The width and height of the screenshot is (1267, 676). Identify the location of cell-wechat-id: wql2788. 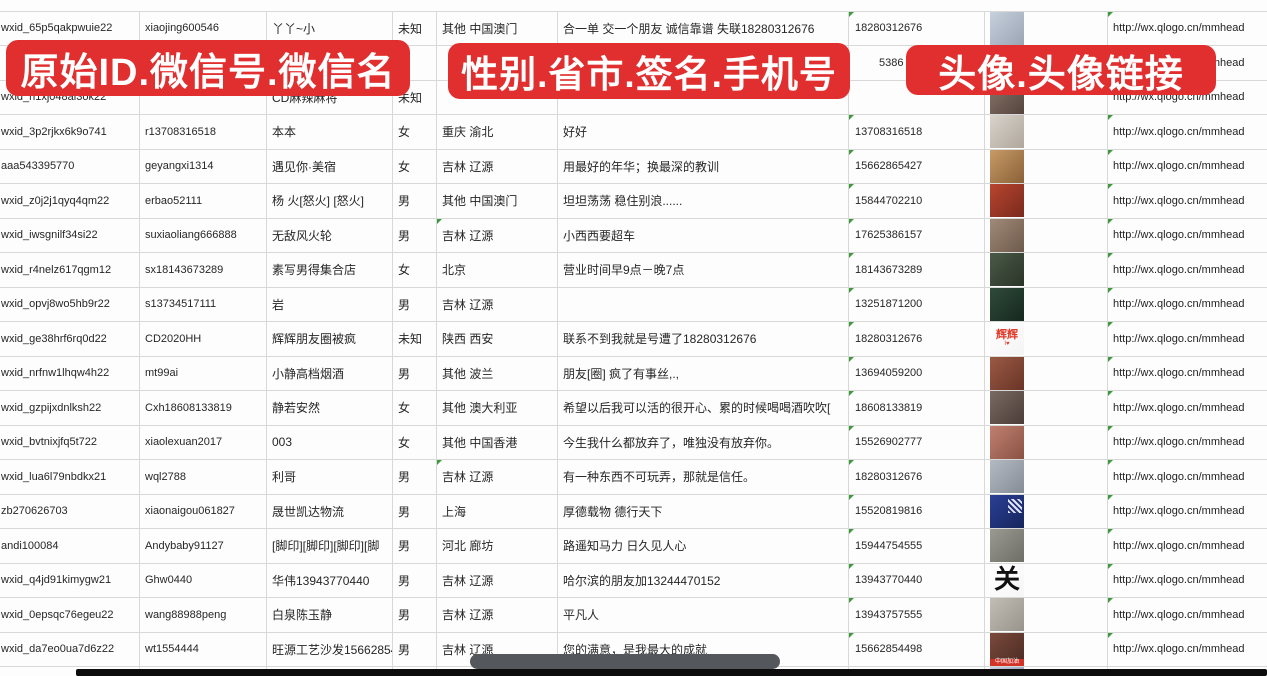
(203, 477).